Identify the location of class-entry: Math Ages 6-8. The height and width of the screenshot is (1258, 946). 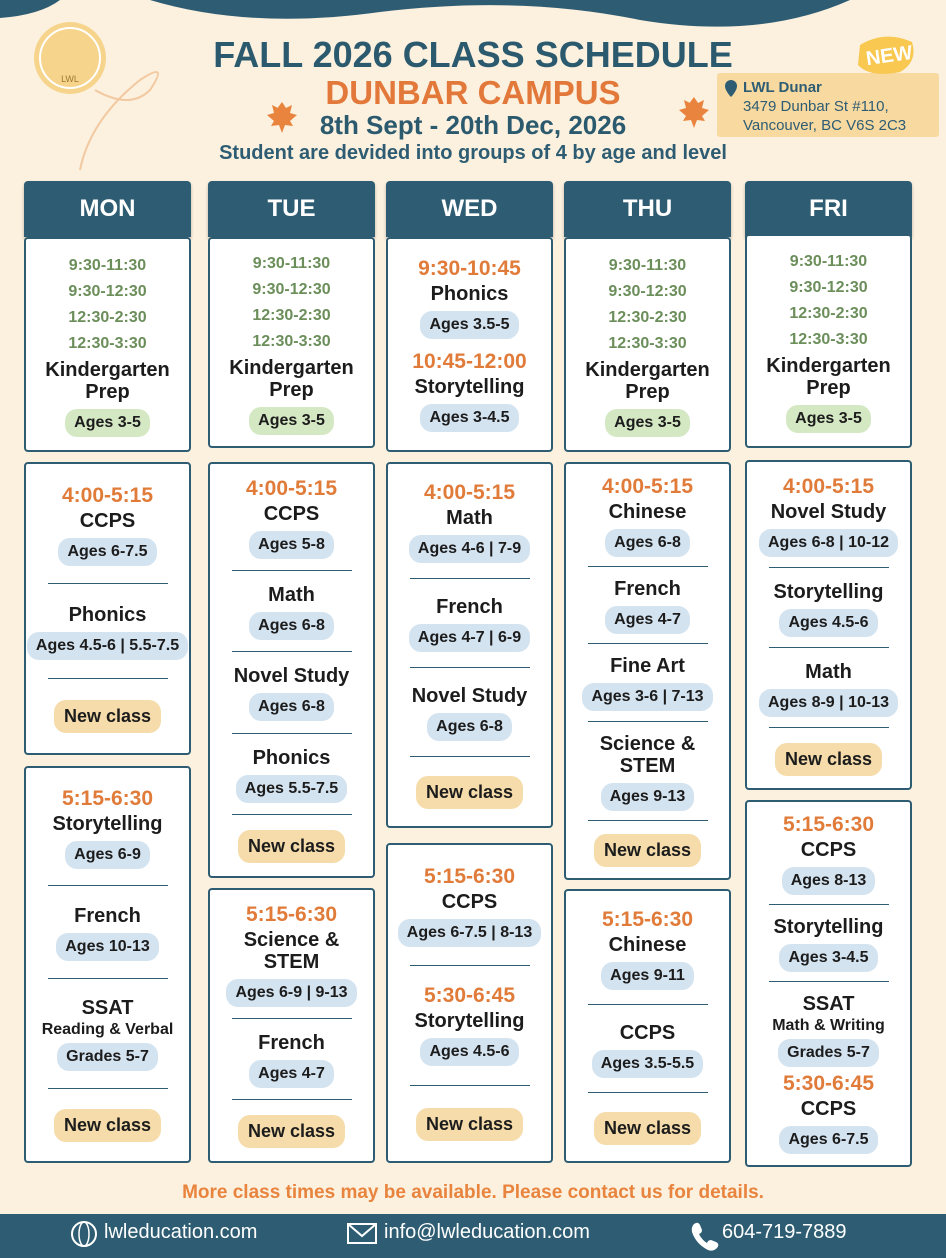
(291, 611).